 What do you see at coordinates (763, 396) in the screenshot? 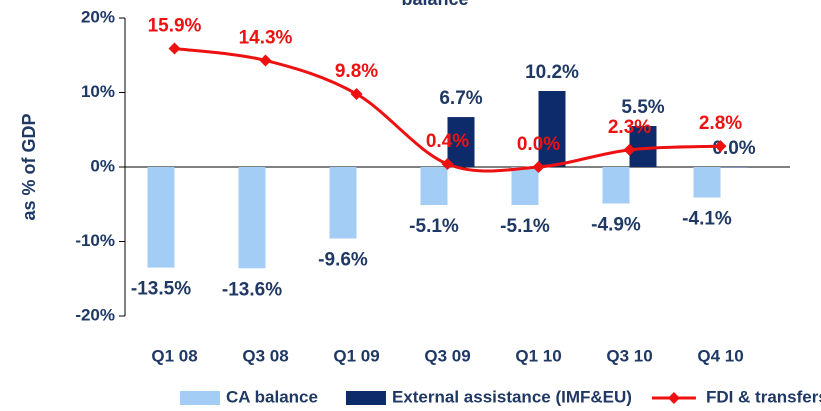
I see `legend-label: FDI & transfers` at bounding box center [763, 396].